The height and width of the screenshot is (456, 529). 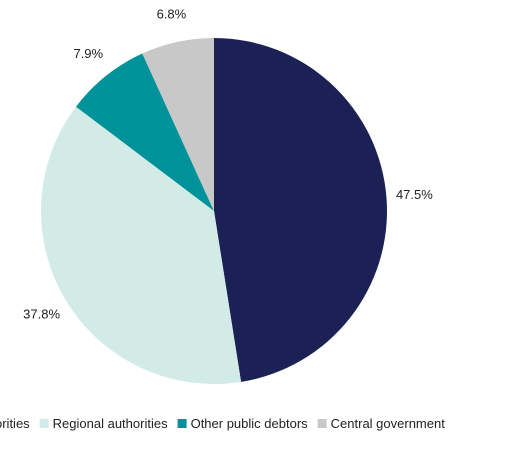 What do you see at coordinates (250, 423) in the screenshot?
I see `legend-label: Other public debtors` at bounding box center [250, 423].